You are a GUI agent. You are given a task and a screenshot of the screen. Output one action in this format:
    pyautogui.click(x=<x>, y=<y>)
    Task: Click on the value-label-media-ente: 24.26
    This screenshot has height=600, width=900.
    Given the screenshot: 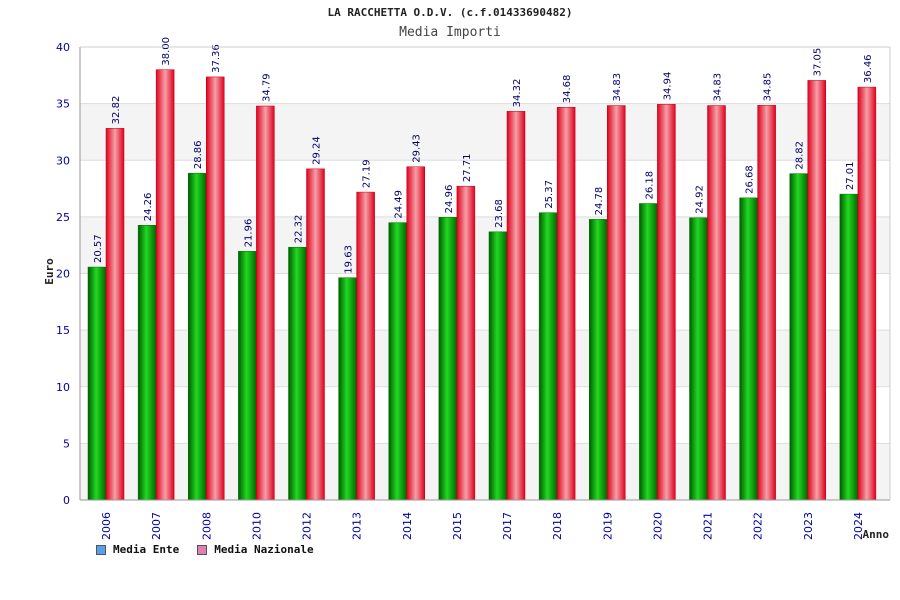 What is the action you would take?
    pyautogui.click(x=148, y=207)
    